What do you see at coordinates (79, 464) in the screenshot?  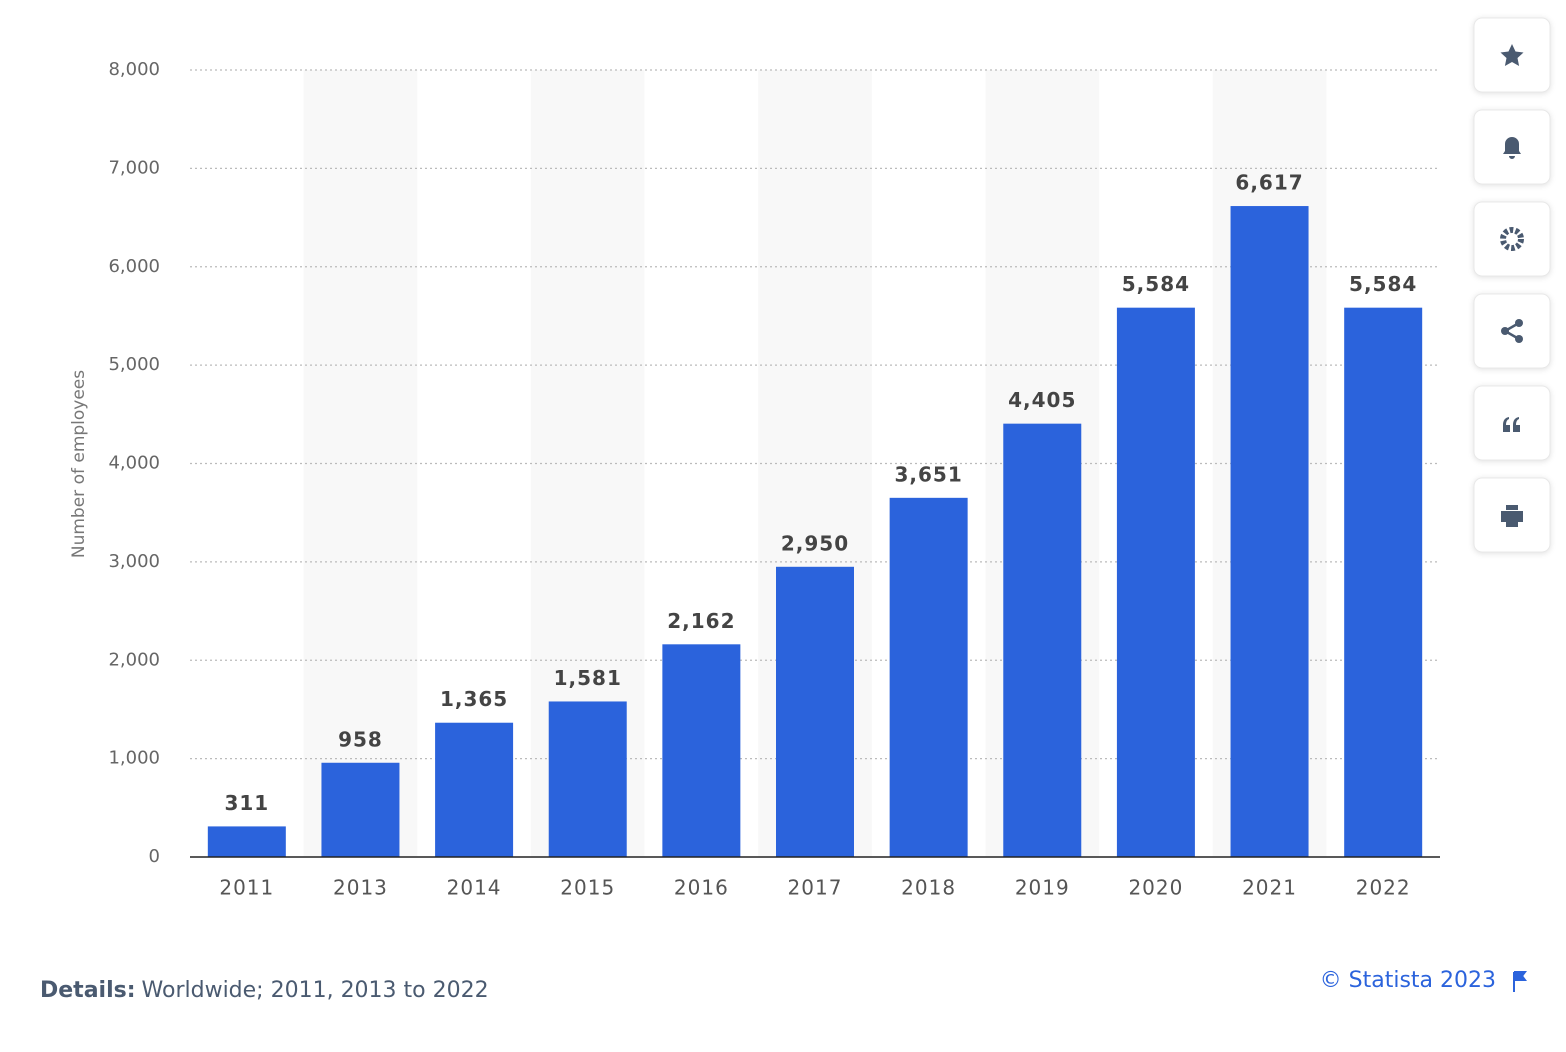 I see `y-axis-label: Number of employees` at bounding box center [79, 464].